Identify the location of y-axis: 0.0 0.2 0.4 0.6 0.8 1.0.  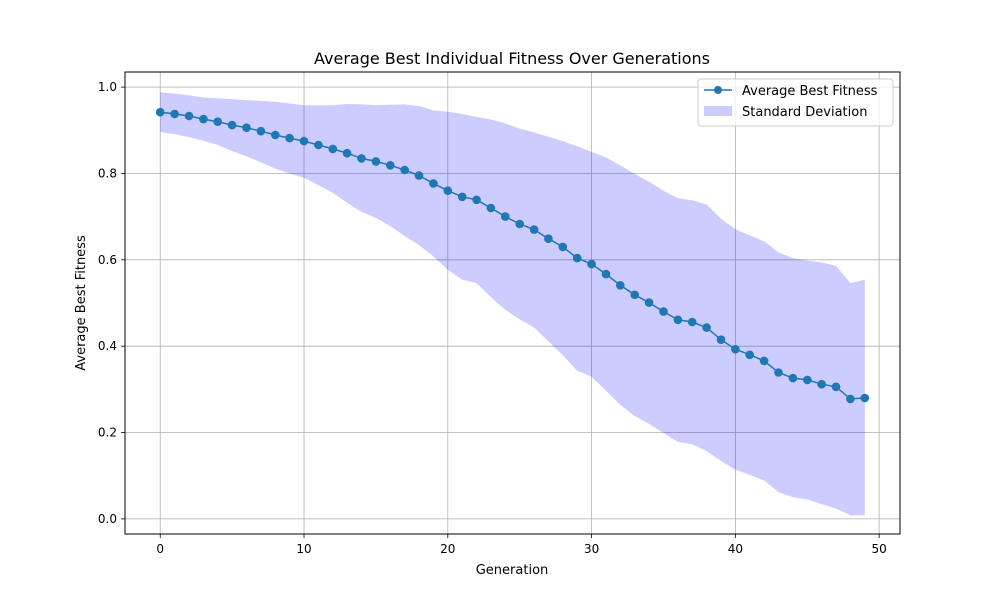
(111, 303).